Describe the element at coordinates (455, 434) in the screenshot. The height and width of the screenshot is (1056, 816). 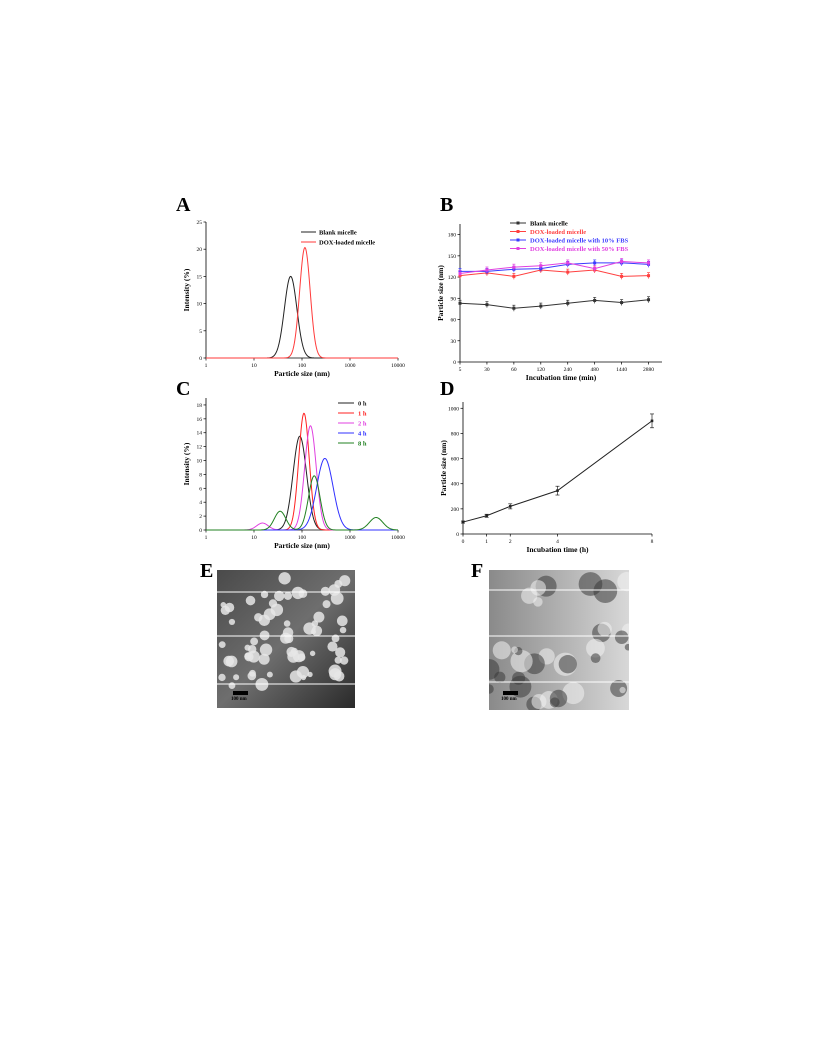
I see `y-tick-label: 800` at that location.